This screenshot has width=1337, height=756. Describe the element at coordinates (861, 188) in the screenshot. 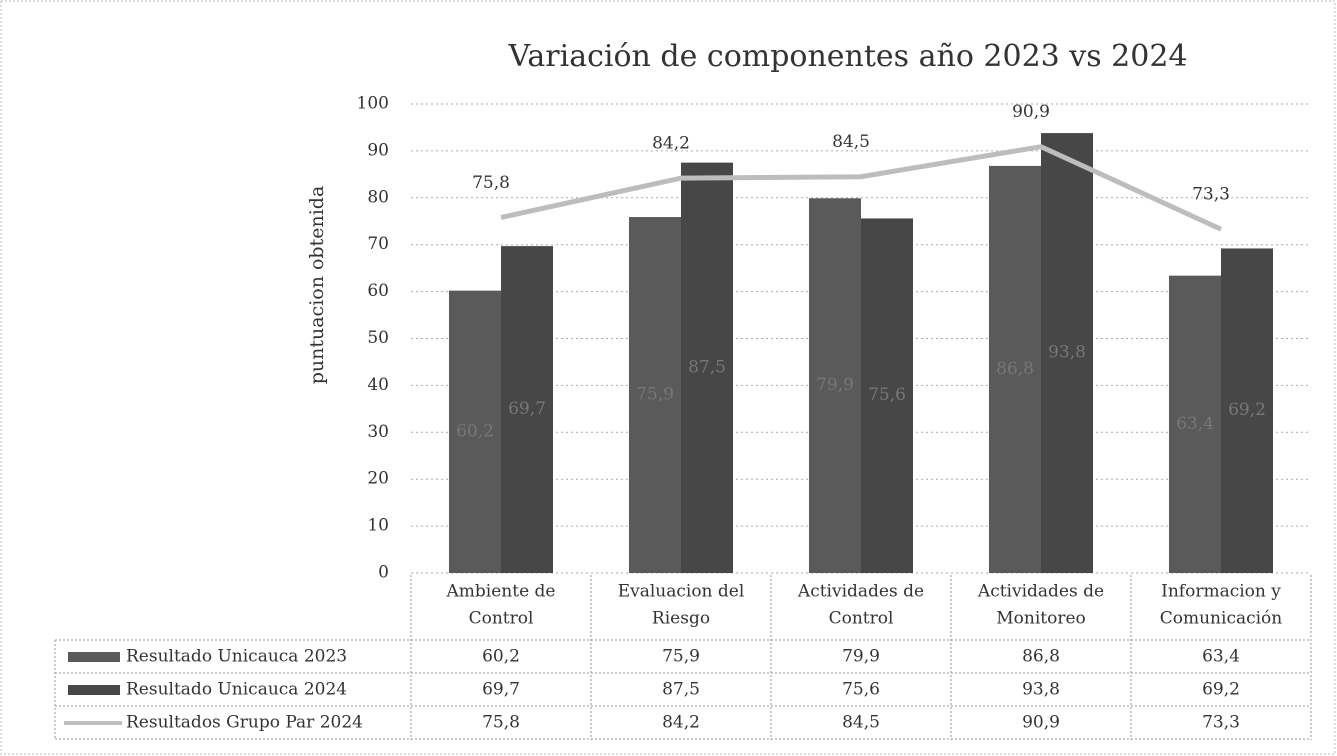

I see `line` at that location.